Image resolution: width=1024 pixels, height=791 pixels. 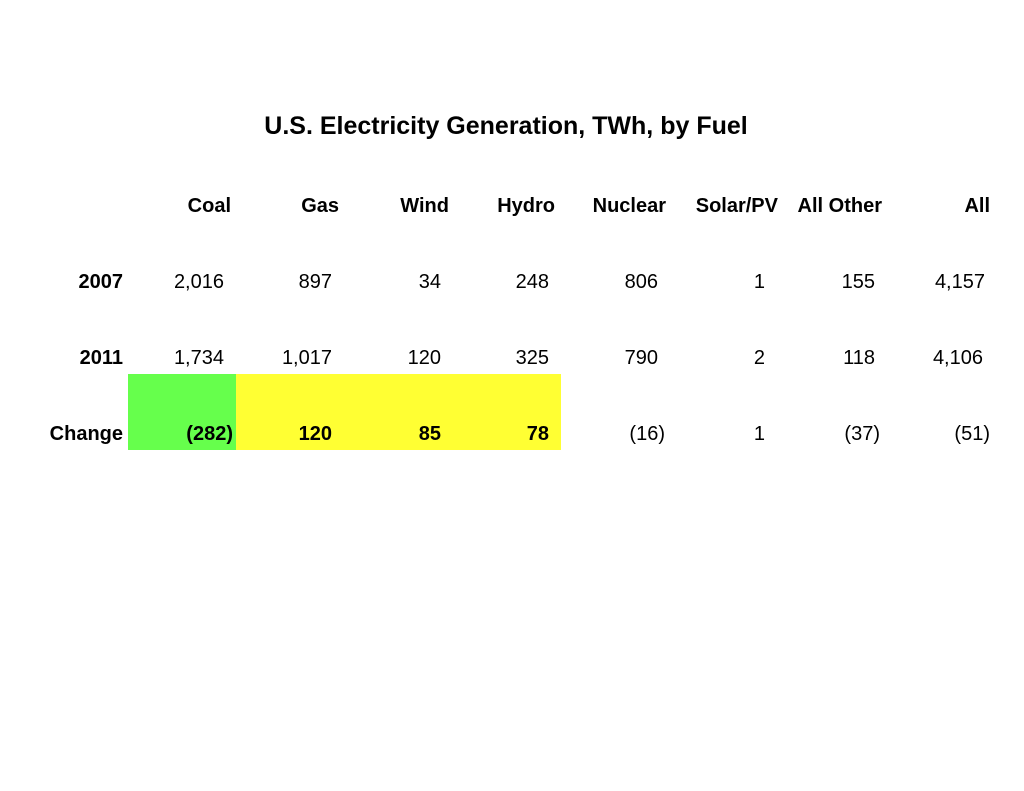 I want to click on column-header-hydro: Hydro, so click(x=526, y=206).